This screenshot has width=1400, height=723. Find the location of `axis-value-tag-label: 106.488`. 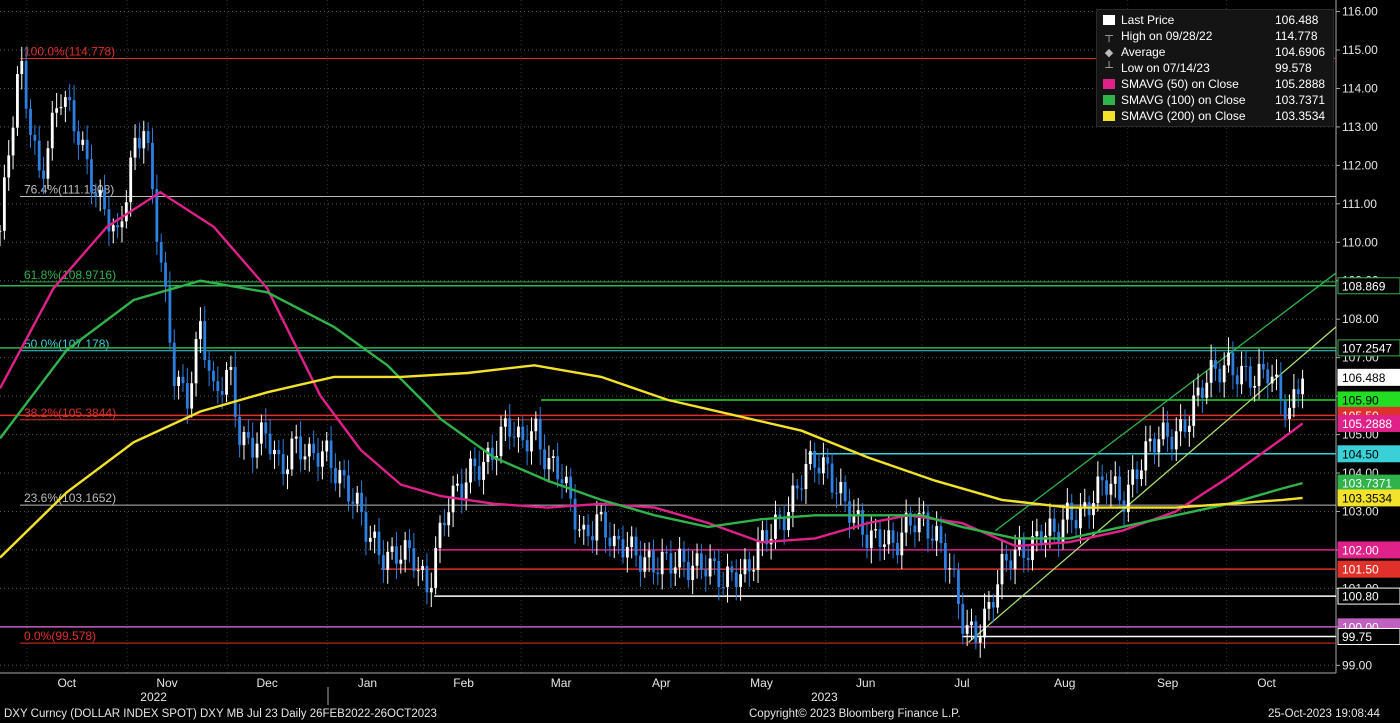

axis-value-tag-label: 106.488 is located at coordinates (1364, 378).